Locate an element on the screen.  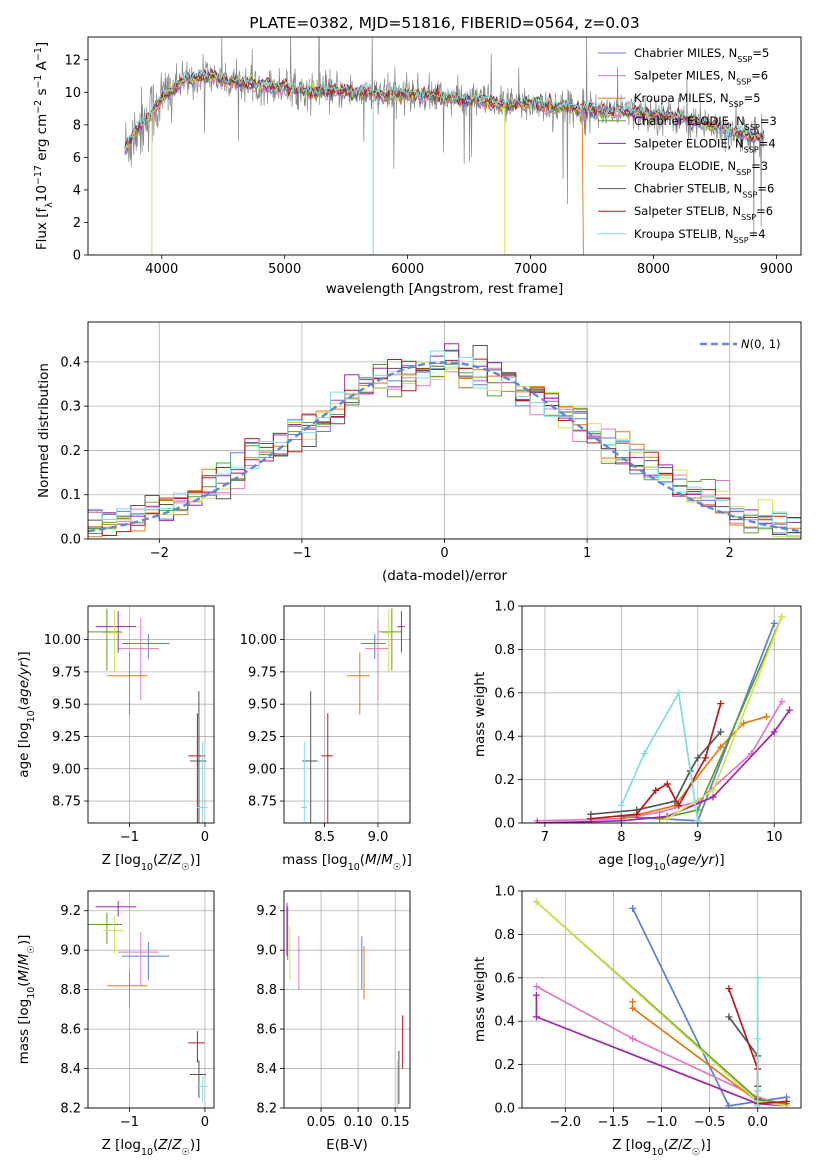
age-weight-axes-grid is located at coordinates (661, 714).